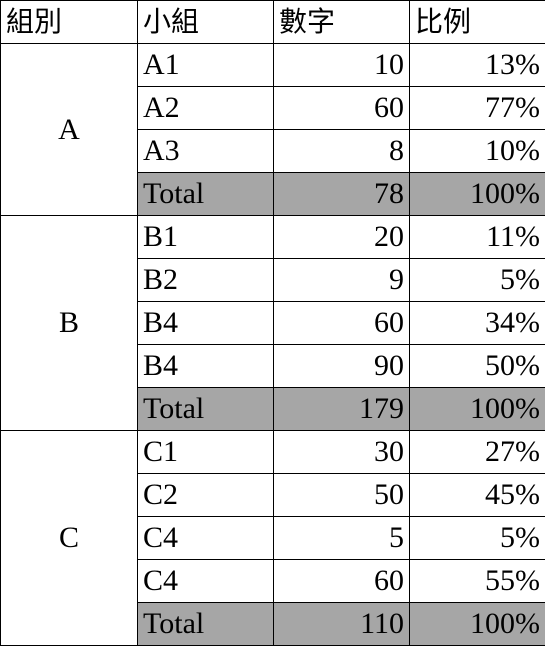  Describe the element at coordinates (341, 151) in the screenshot. I see `number-cell: 8` at that location.